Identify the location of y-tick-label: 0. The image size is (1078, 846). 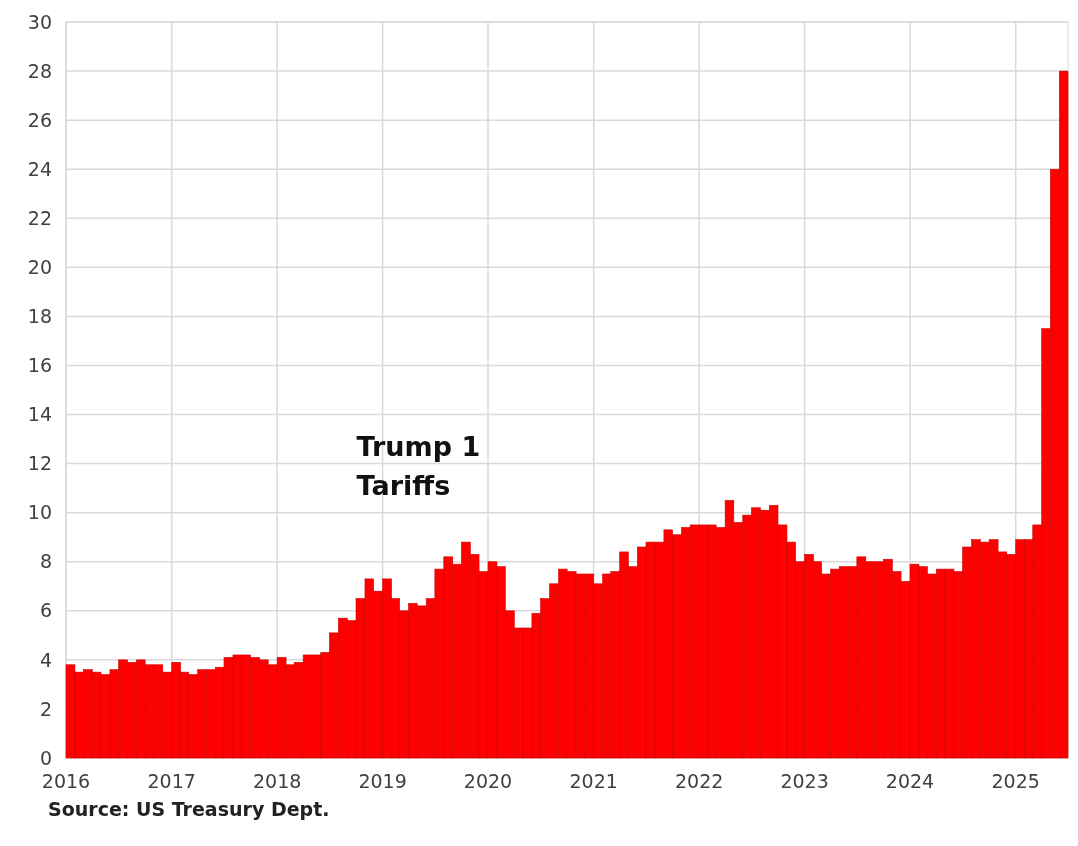
(45, 757).